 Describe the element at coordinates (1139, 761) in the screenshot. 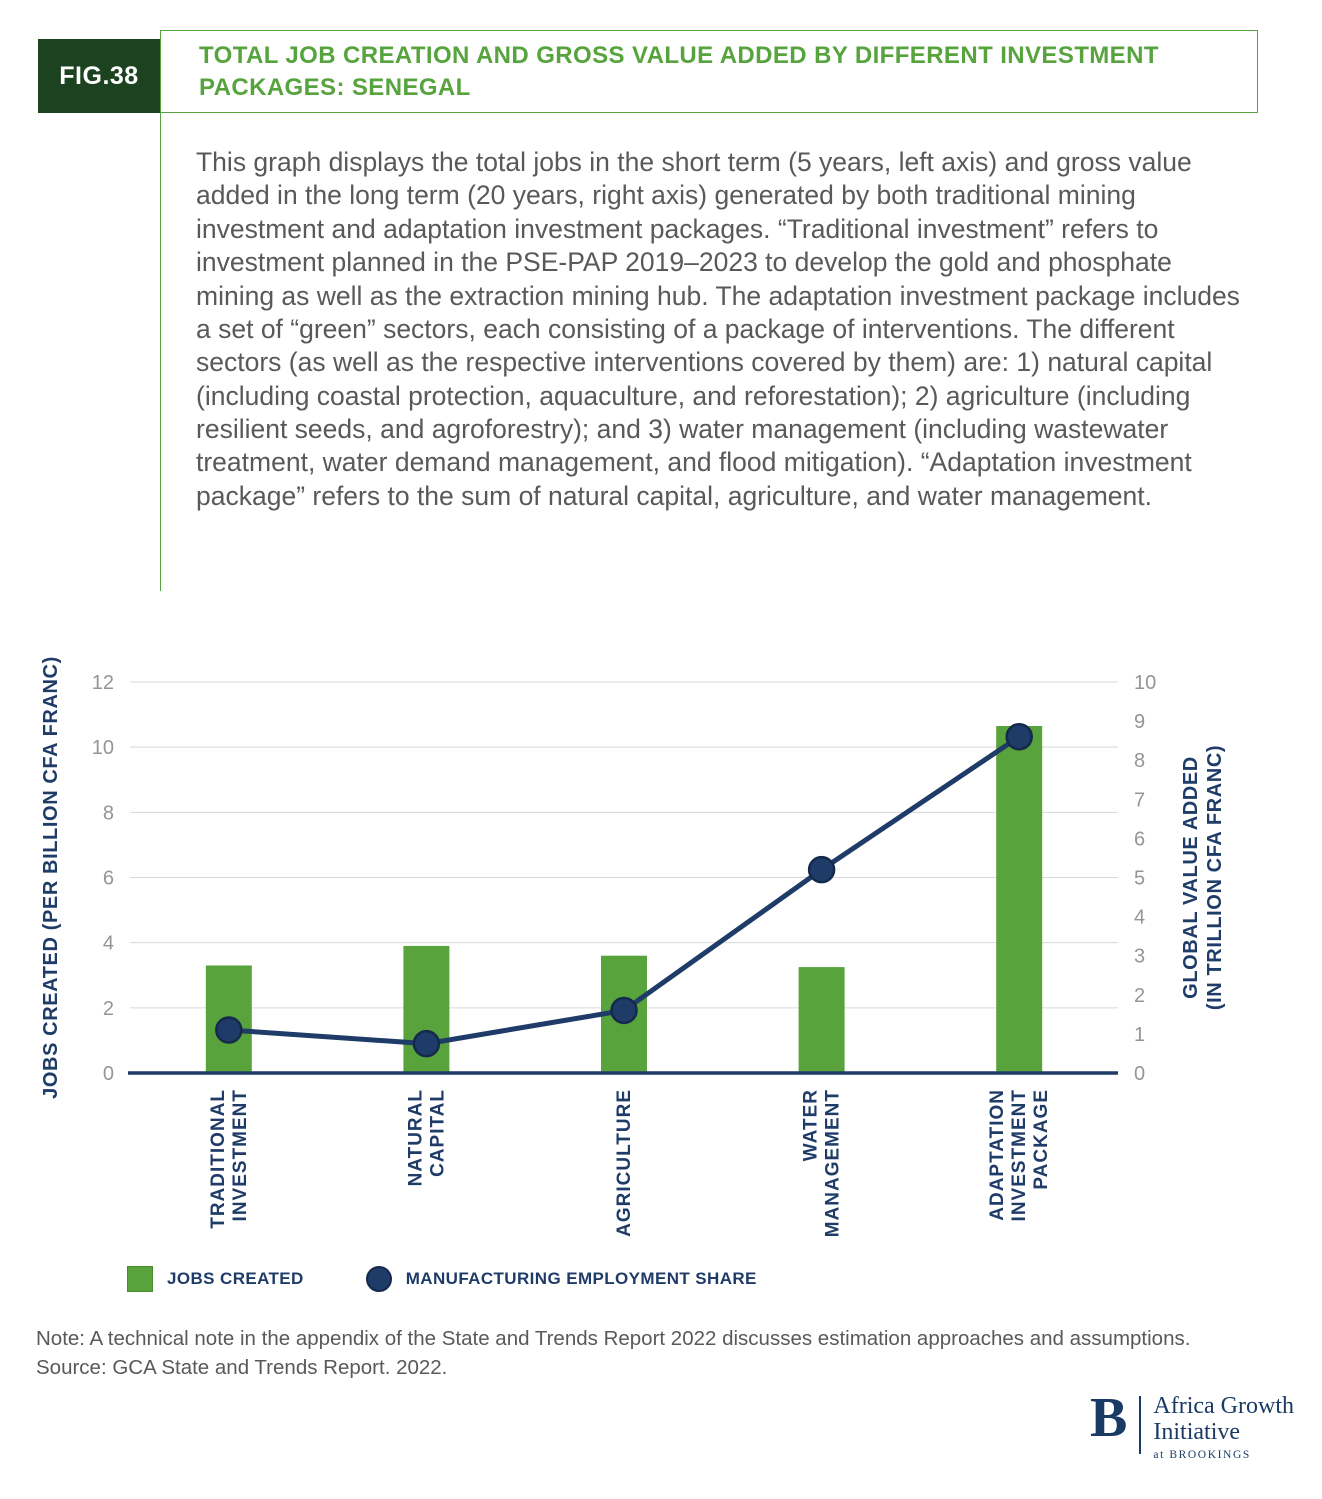

I see `right-axis-tick-label: 8` at that location.